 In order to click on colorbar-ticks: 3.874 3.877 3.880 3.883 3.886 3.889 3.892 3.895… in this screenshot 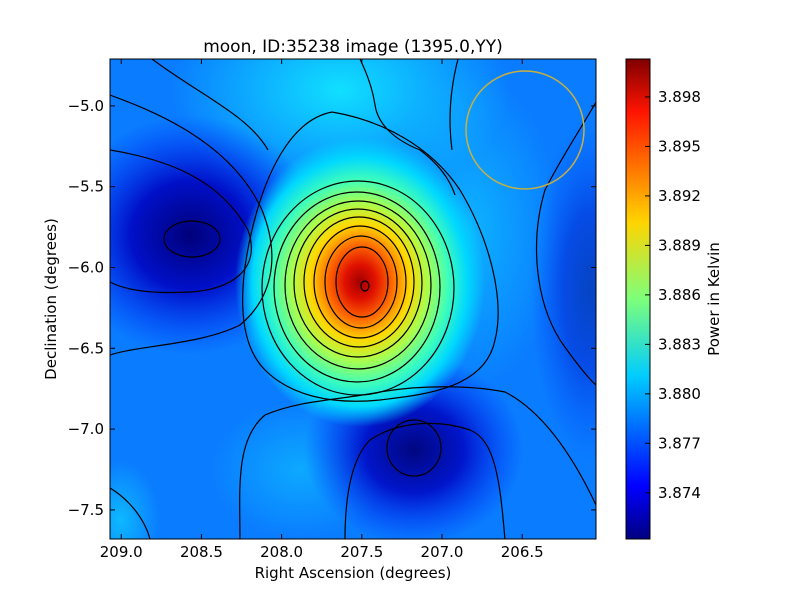, I will do `click(673, 295)`.